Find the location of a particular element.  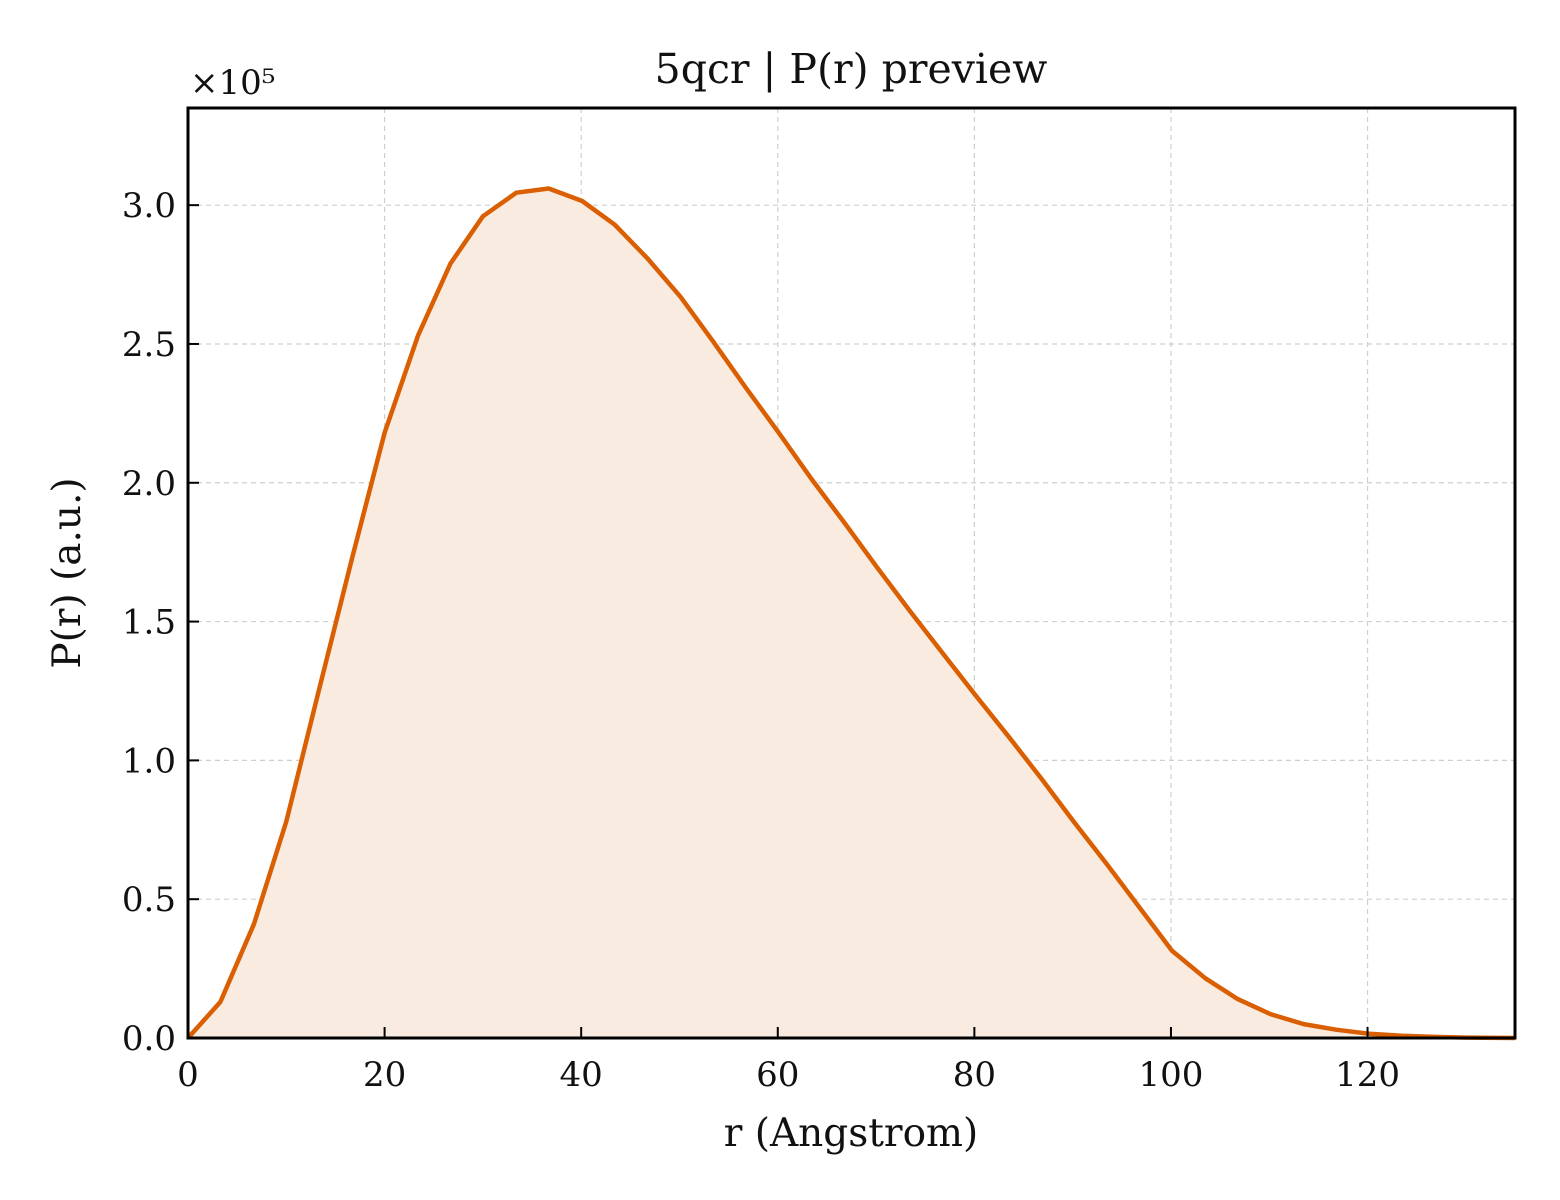

x-tick-label: 80 is located at coordinates (974, 1075).